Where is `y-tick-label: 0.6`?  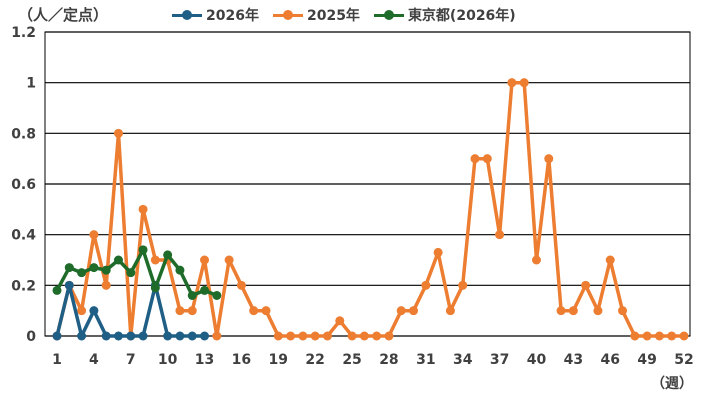 y-tick-label: 0.6 is located at coordinates (23, 185).